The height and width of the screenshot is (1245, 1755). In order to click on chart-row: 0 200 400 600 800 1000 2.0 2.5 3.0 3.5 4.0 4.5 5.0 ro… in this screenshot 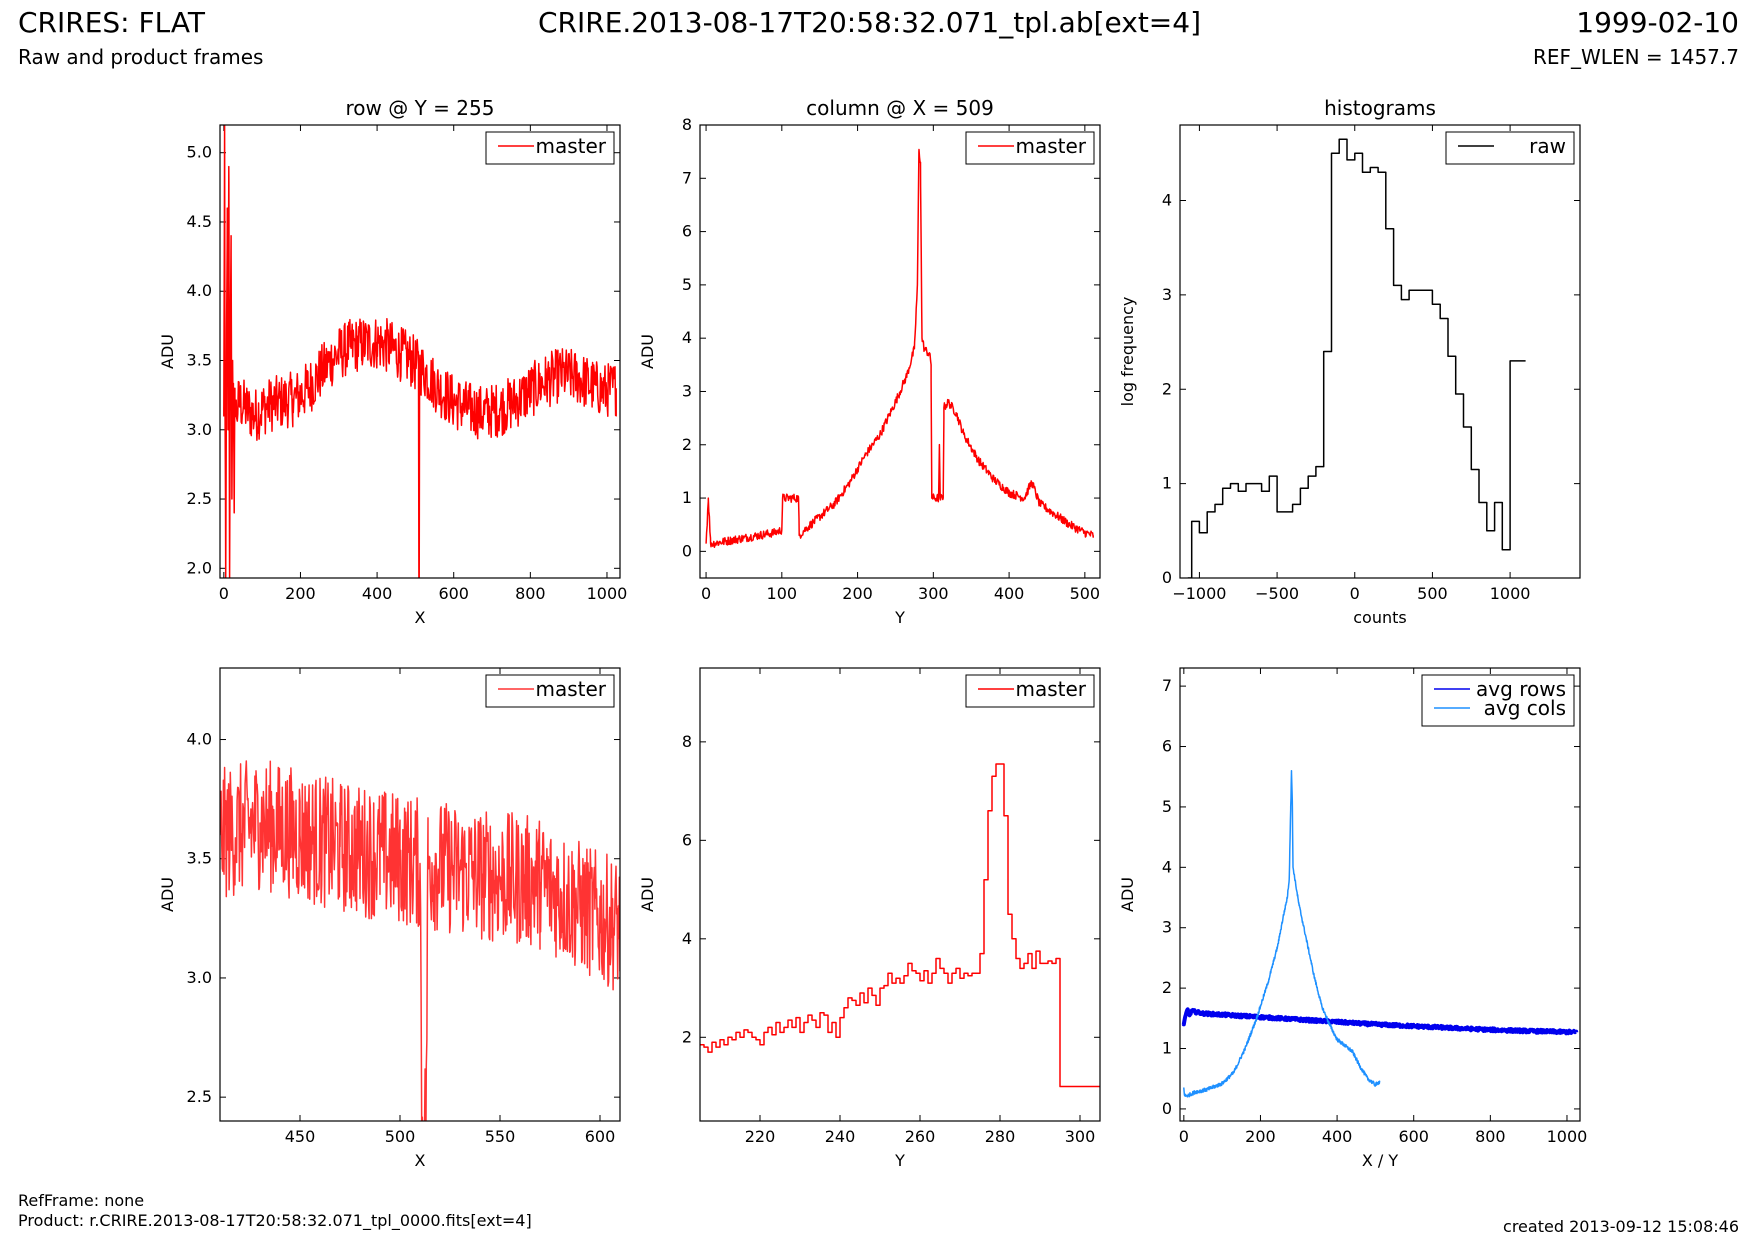, I will do `click(392, 361)`.